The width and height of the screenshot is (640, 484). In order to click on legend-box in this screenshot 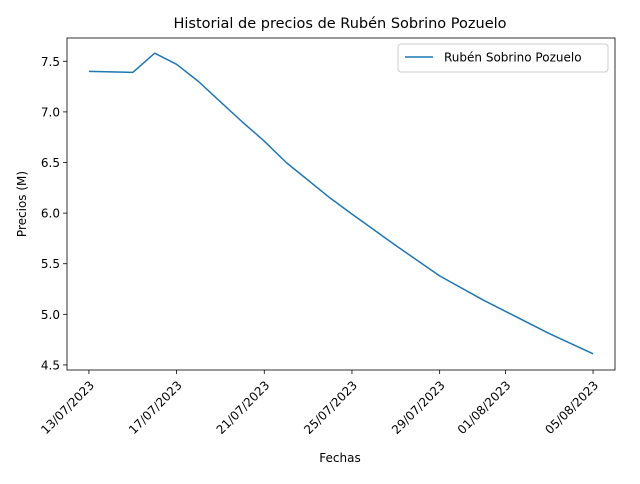, I will do `click(503, 58)`.